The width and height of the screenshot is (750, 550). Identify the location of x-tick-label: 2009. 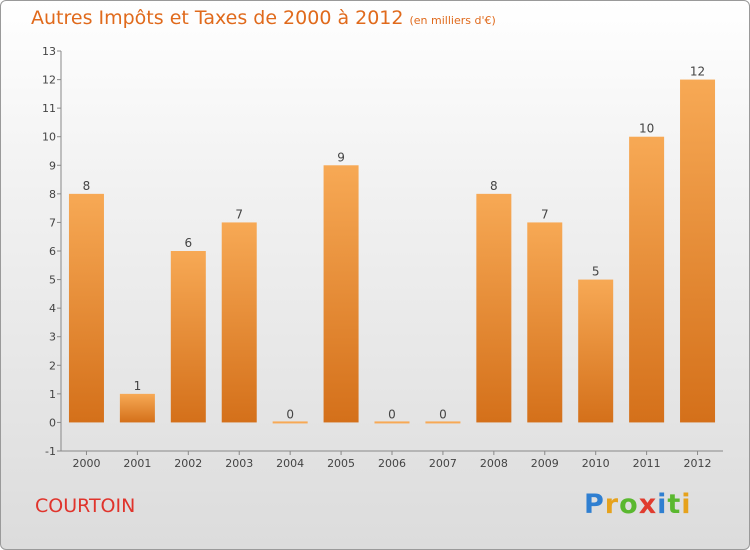
(545, 463).